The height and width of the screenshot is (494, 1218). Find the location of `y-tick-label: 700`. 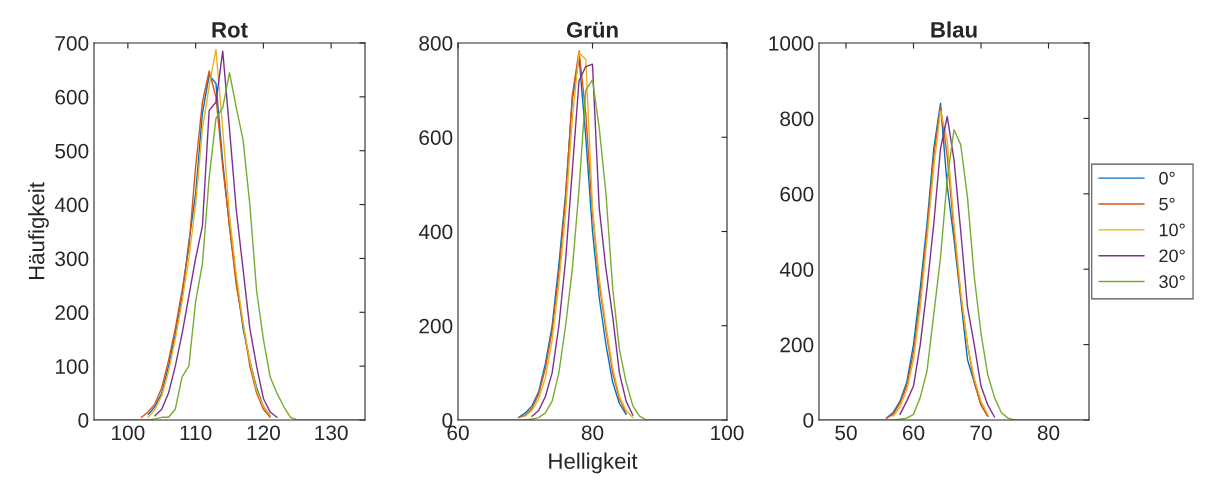

y-tick-label: 700 is located at coordinates (72, 43).